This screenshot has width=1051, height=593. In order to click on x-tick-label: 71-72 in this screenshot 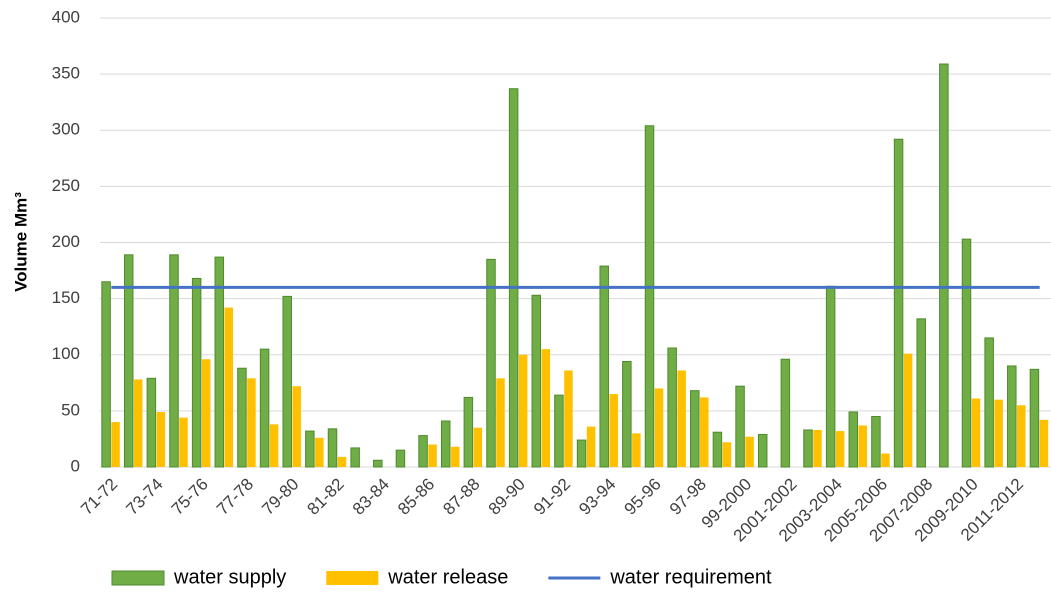, I will do `click(99, 497)`.